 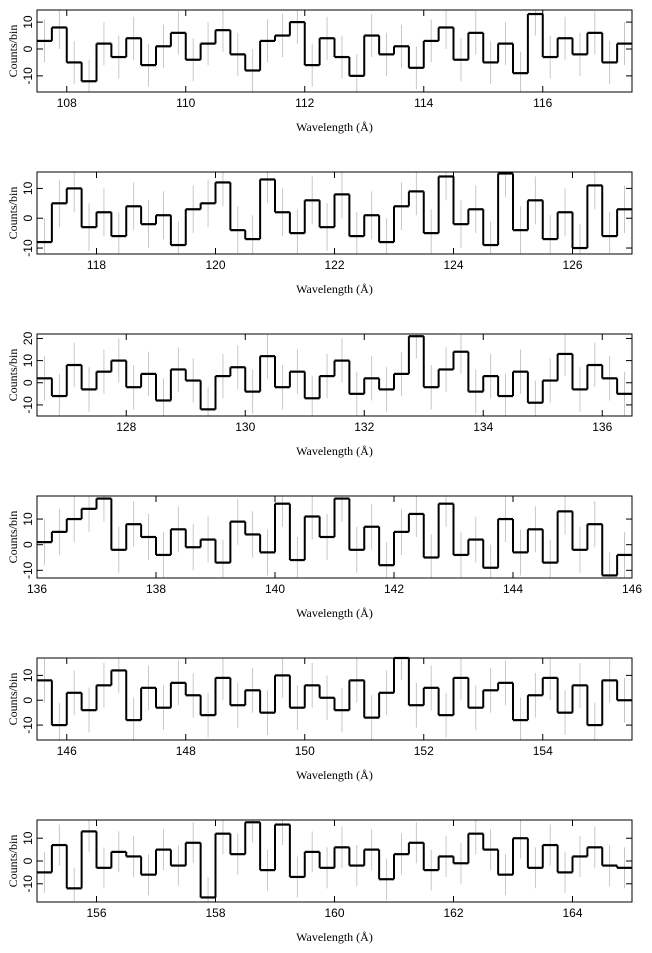 What do you see at coordinates (156, 589) in the screenshot?
I see `x-tick-label: 138` at bounding box center [156, 589].